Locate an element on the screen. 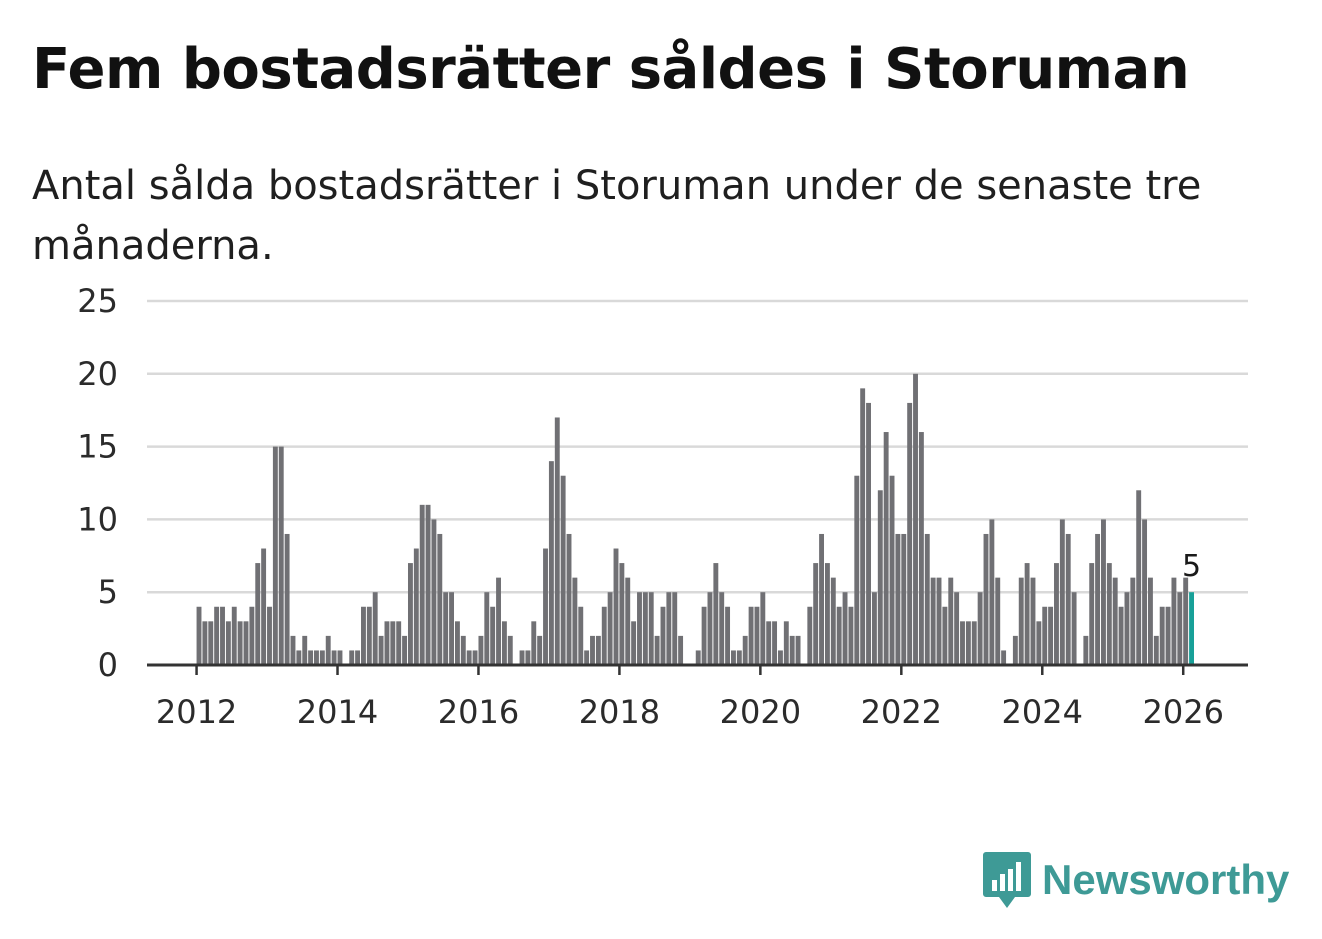 Image resolution: width=1322 pixels, height=939 pixels. newsworthy-logo: Newsworthy is located at coordinates (1135, 880).